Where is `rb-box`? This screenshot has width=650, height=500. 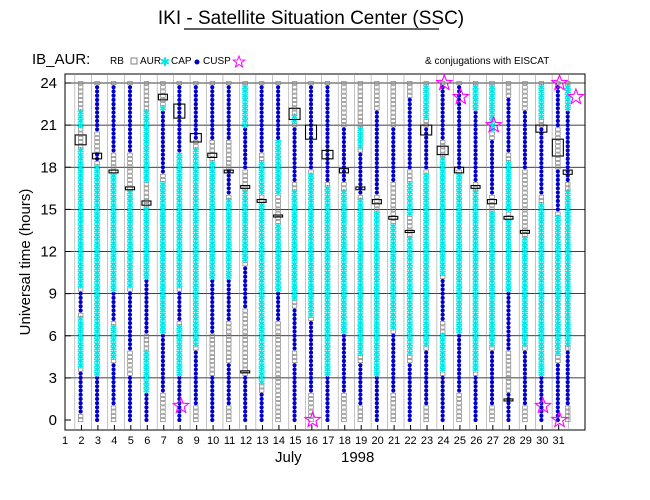
rb-box is located at coordinates (212, 155).